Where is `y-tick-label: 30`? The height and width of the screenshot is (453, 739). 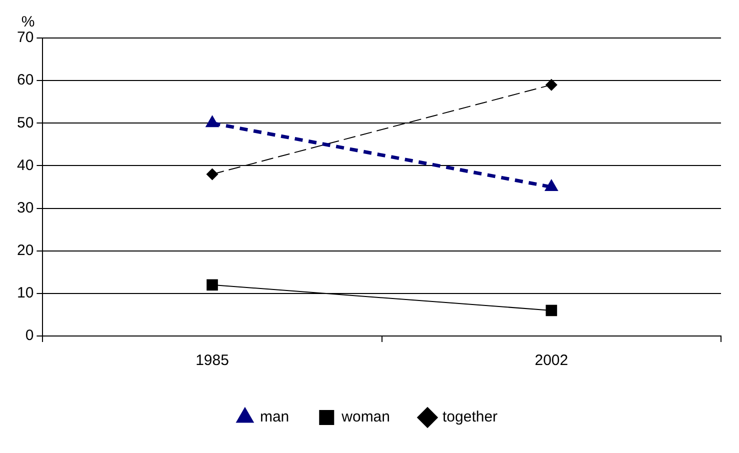
y-tick-label: 30 is located at coordinates (25, 207).